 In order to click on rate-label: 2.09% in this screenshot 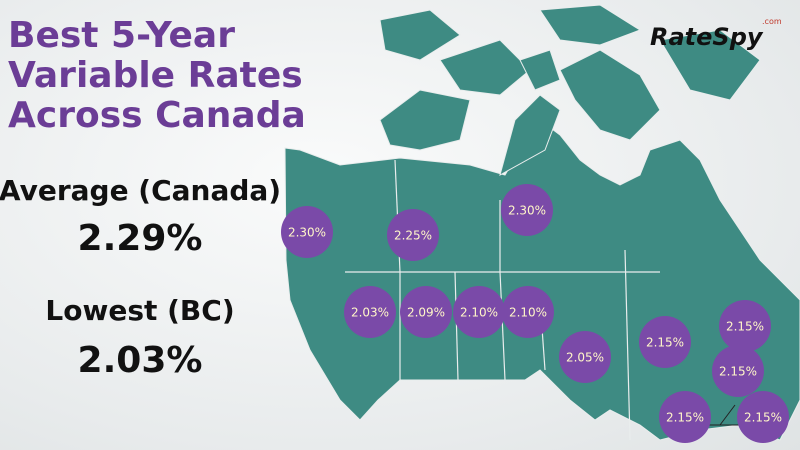, I will do `click(426, 313)`.